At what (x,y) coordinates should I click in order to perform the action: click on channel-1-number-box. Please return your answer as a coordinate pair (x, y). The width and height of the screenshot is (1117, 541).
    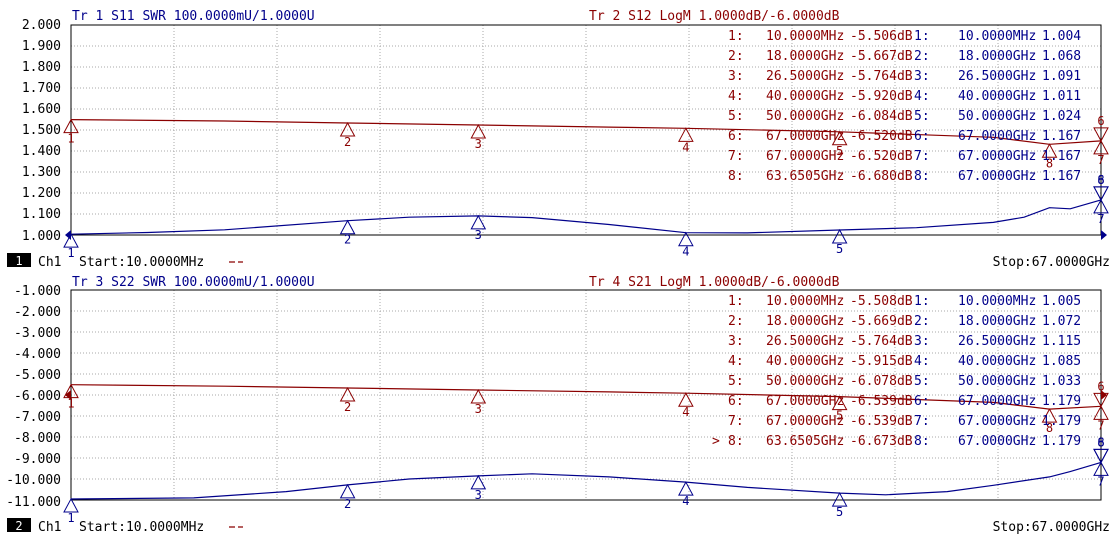
    Looking at the image, I should click on (19, 260).